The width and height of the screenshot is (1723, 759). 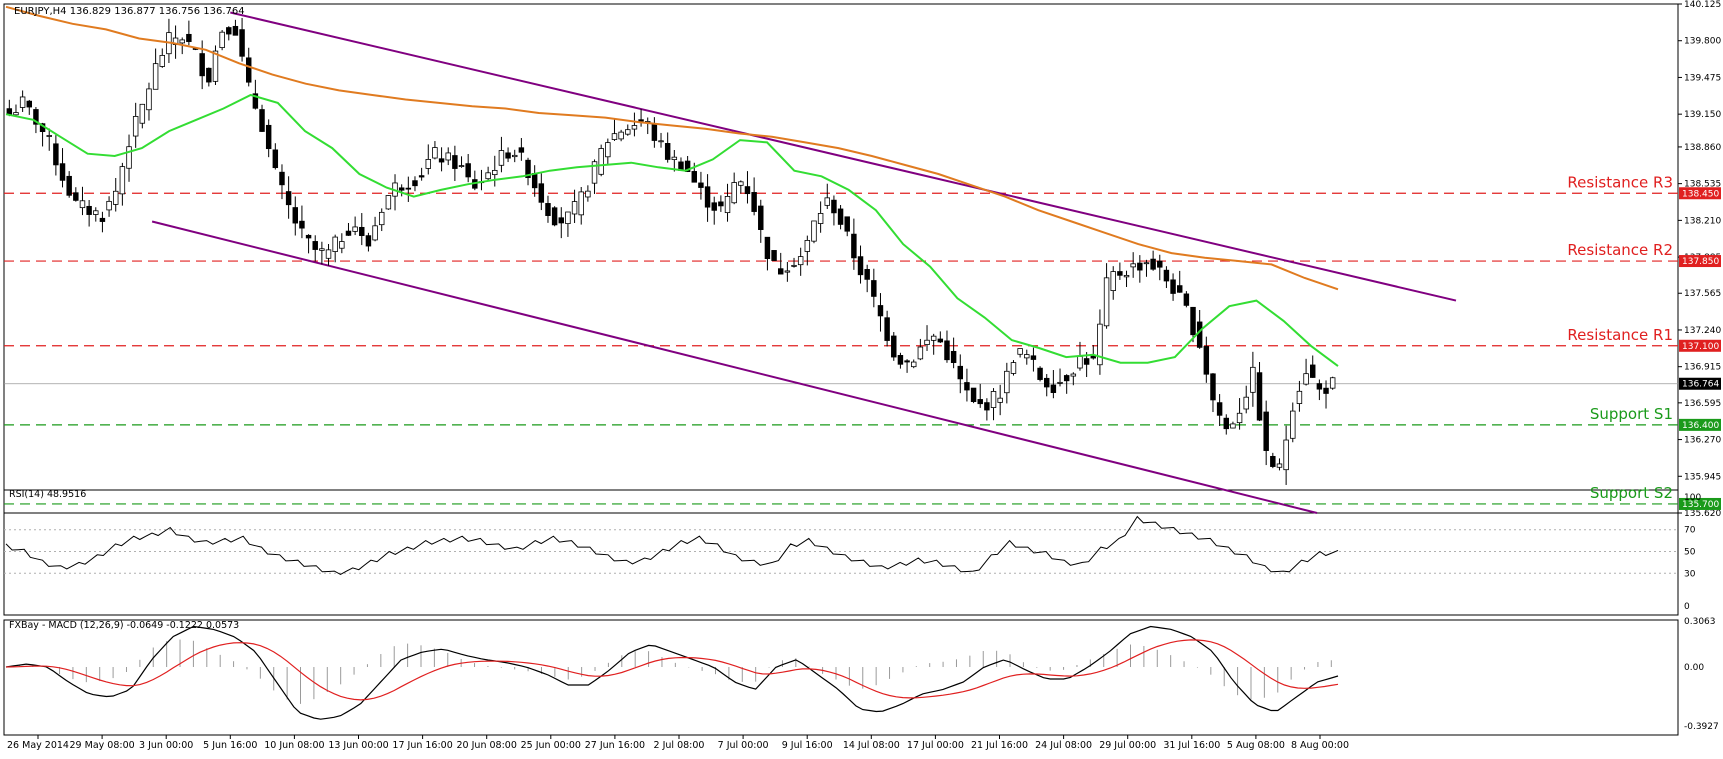 I want to click on y-tick-label: 136.270, so click(x=1702, y=441).